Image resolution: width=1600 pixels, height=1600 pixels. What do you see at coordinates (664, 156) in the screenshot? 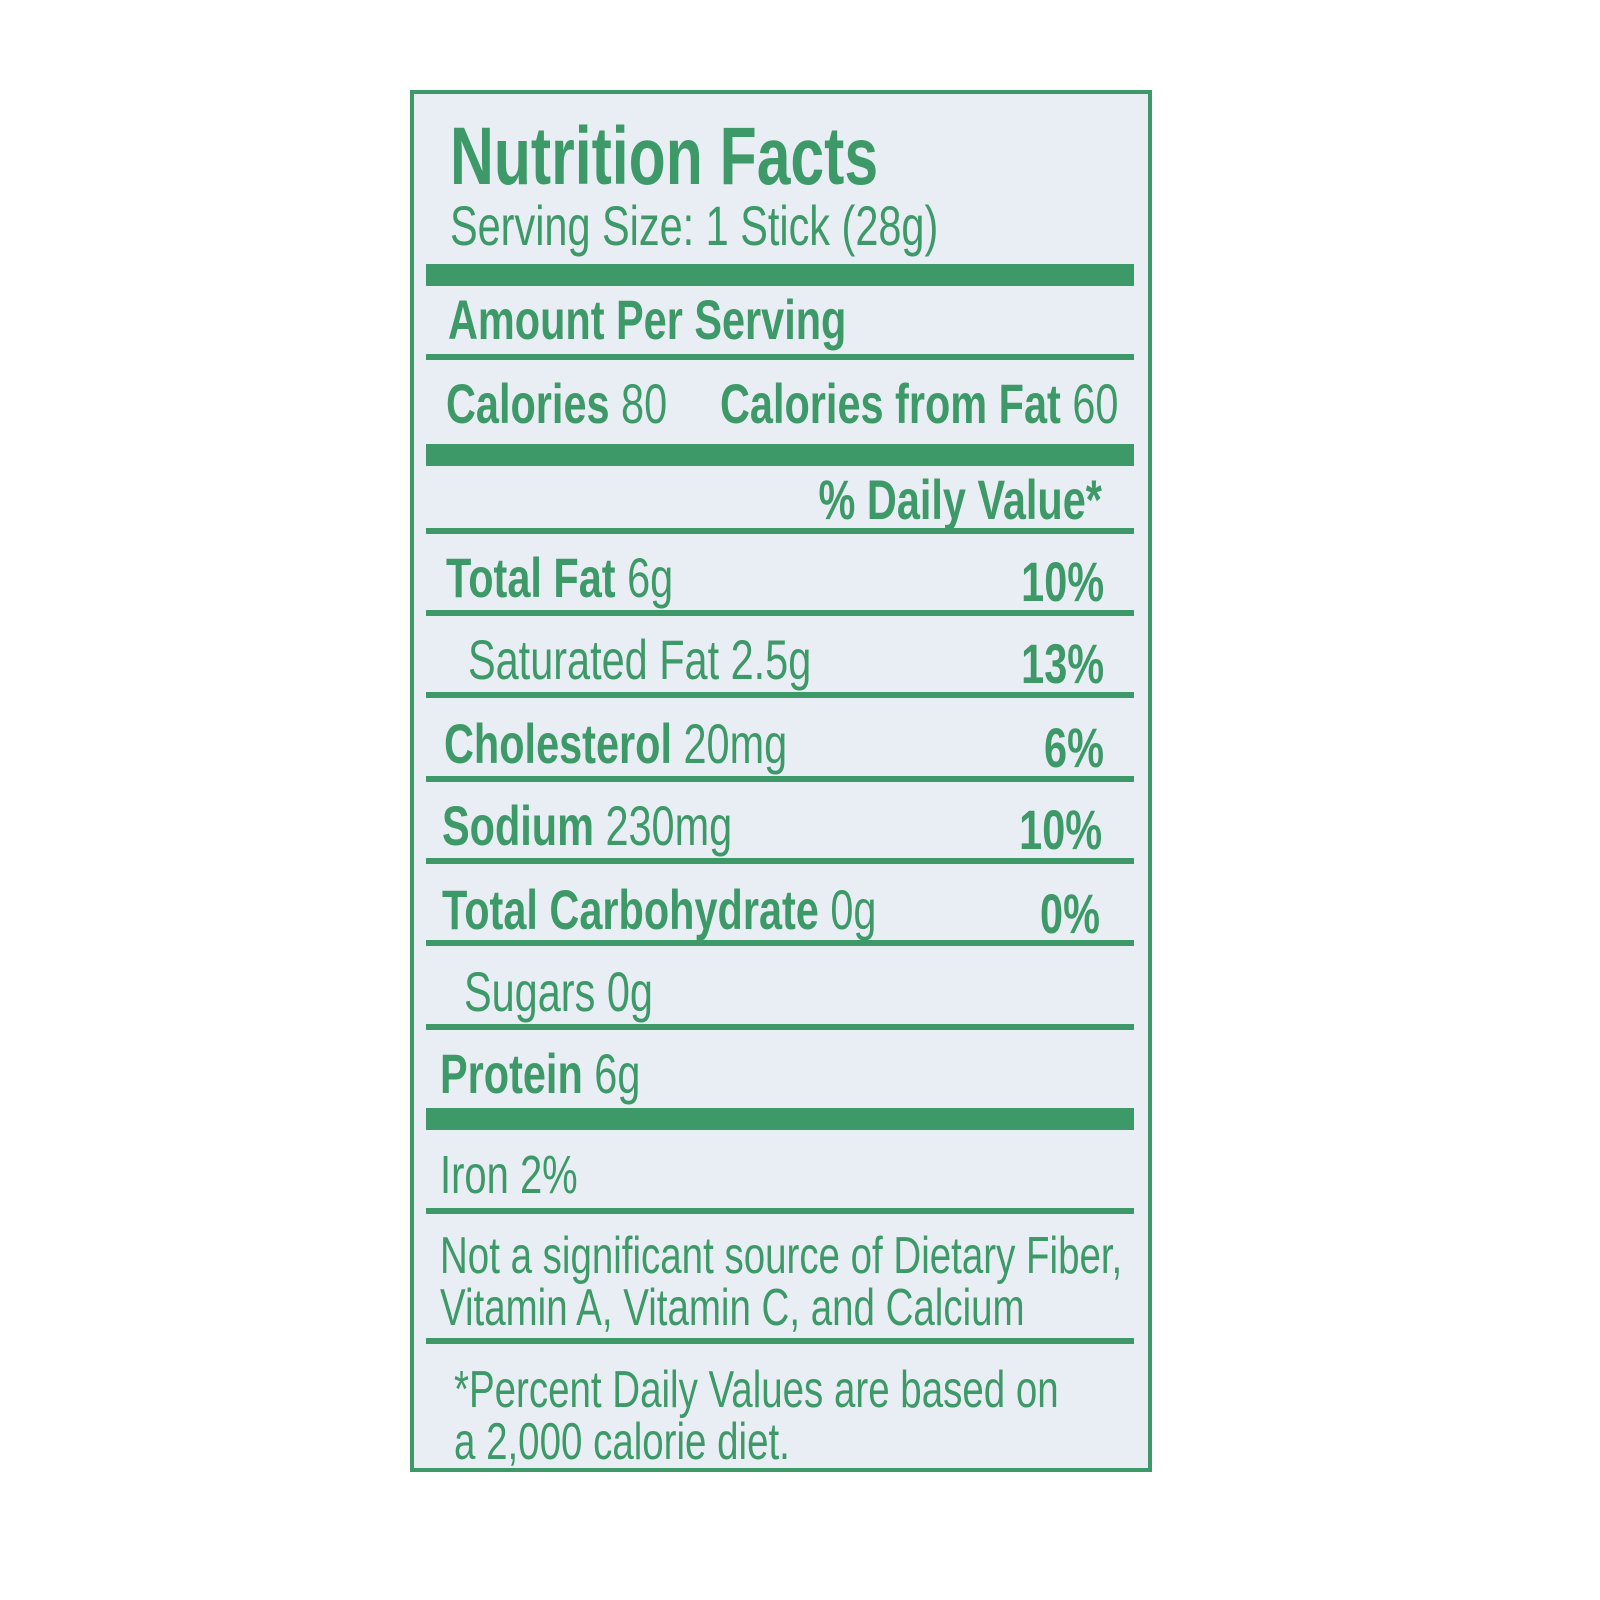
I see `label-title: Nutrition Facts` at bounding box center [664, 156].